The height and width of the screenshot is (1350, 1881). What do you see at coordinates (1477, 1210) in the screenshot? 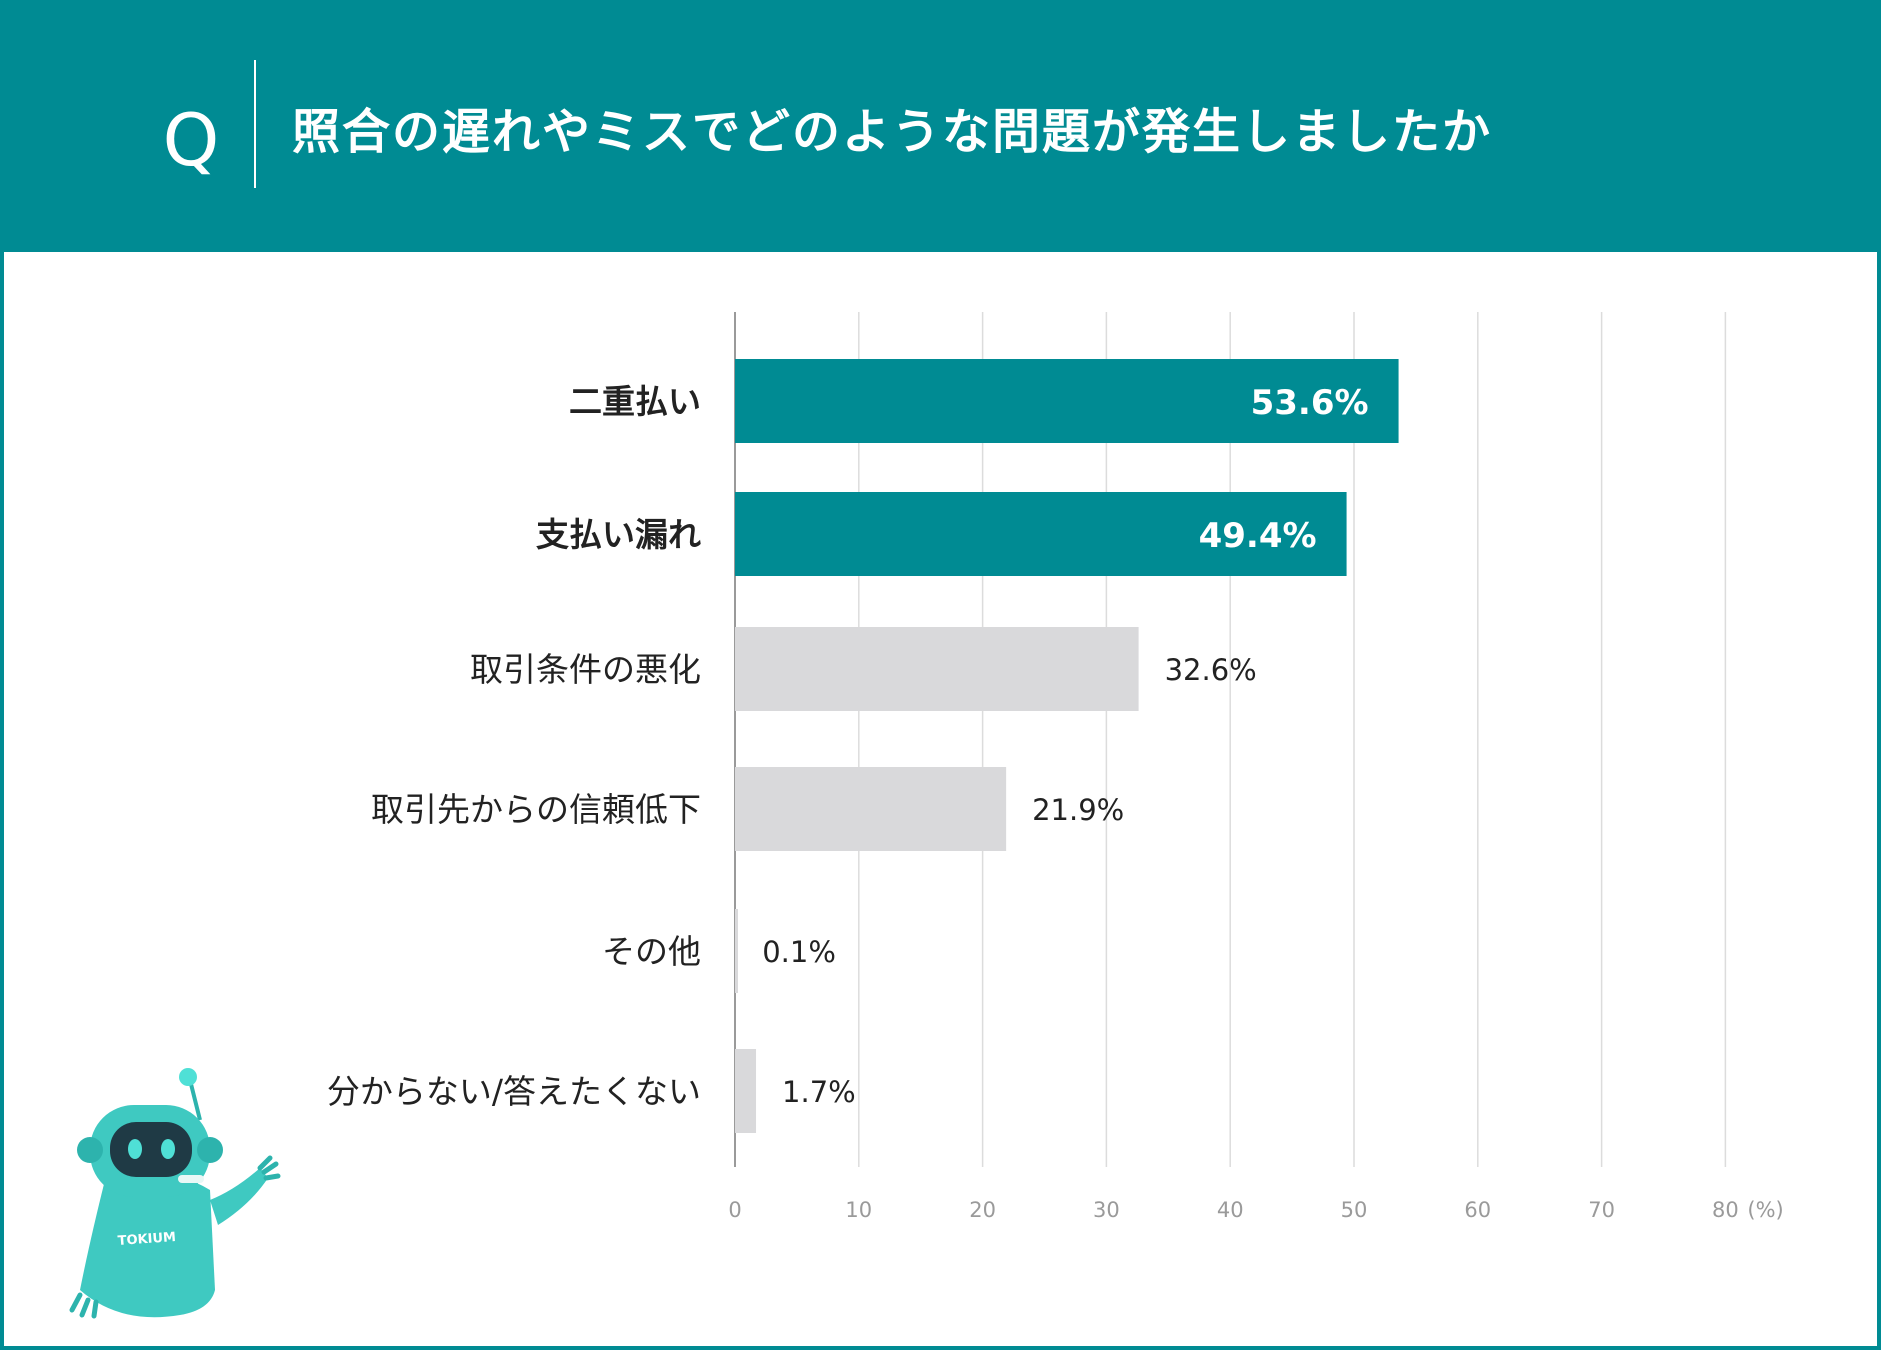
I see `x-tick-label: 60` at bounding box center [1477, 1210].